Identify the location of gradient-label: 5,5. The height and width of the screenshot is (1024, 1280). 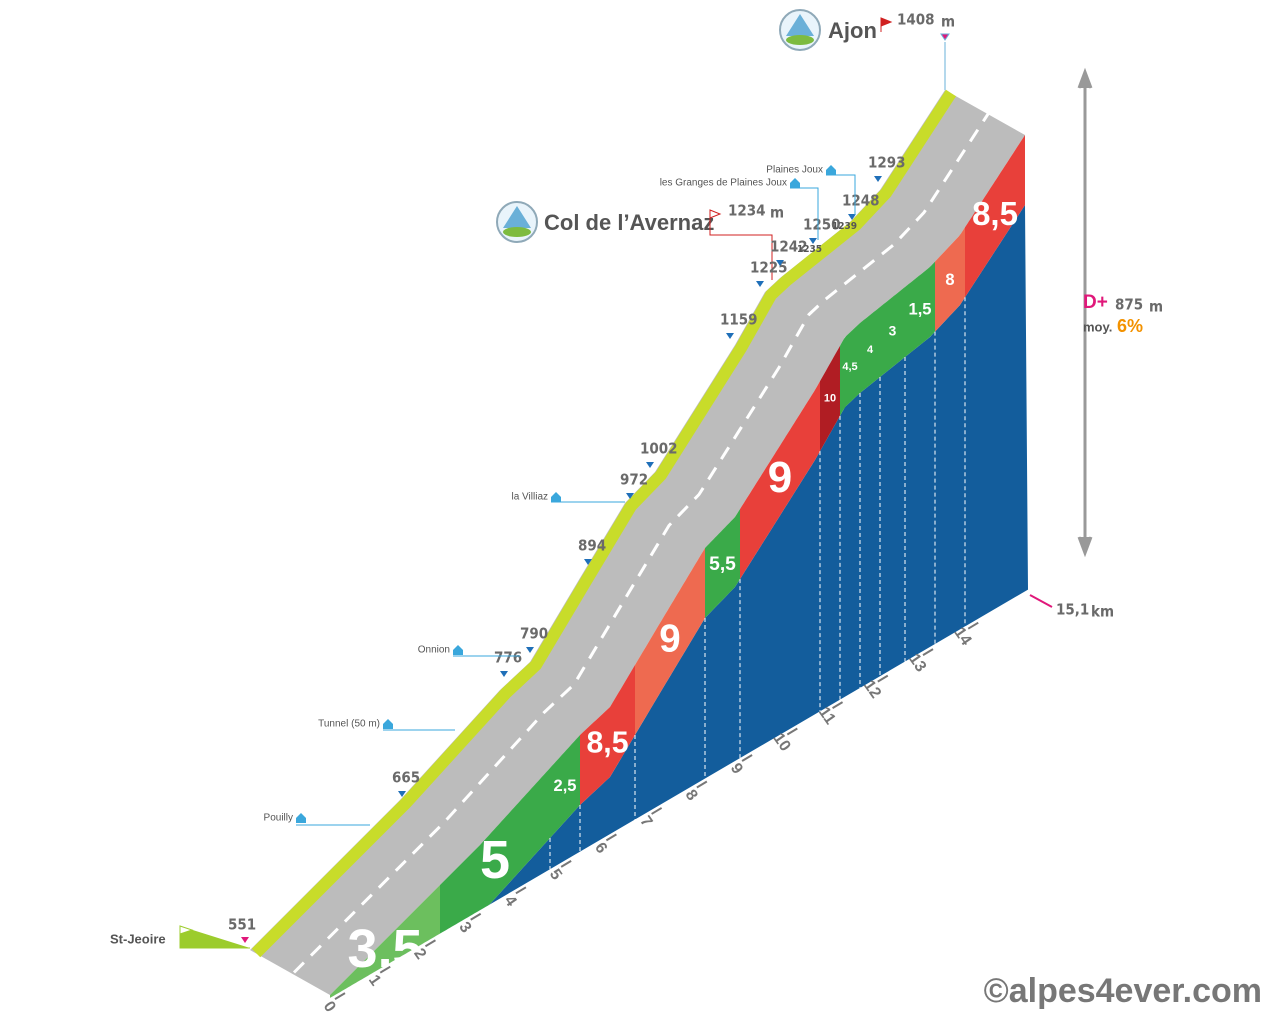
(722, 564).